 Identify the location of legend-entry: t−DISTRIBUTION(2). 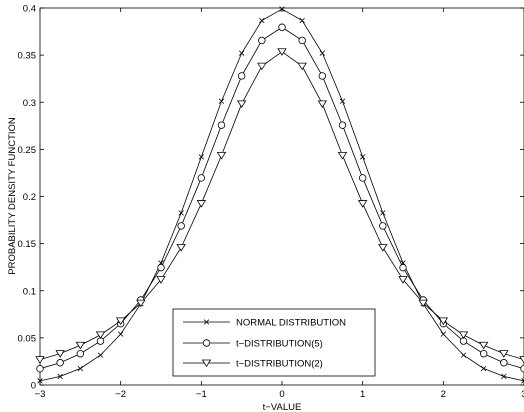
(253, 364).